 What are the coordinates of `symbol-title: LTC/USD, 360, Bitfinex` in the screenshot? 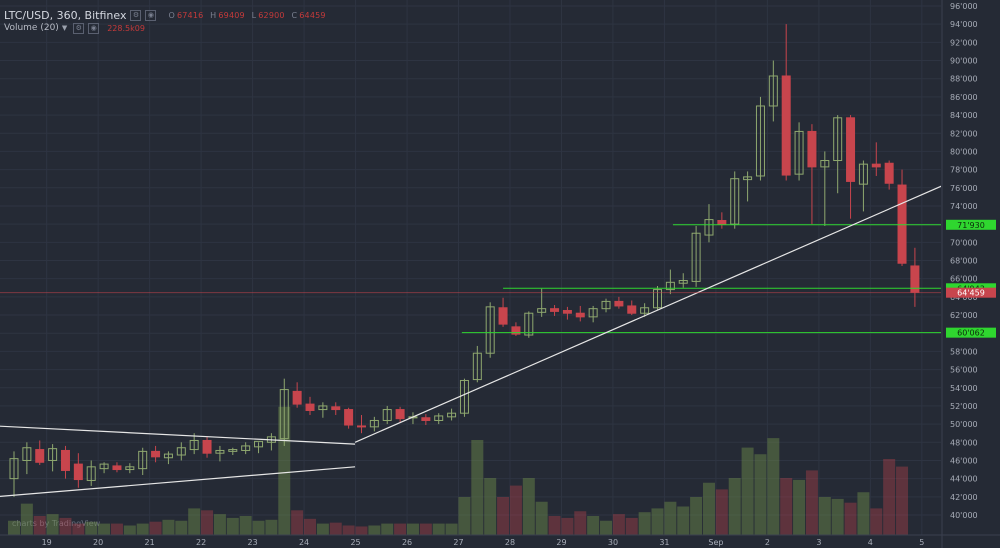 It's located at (65, 15).